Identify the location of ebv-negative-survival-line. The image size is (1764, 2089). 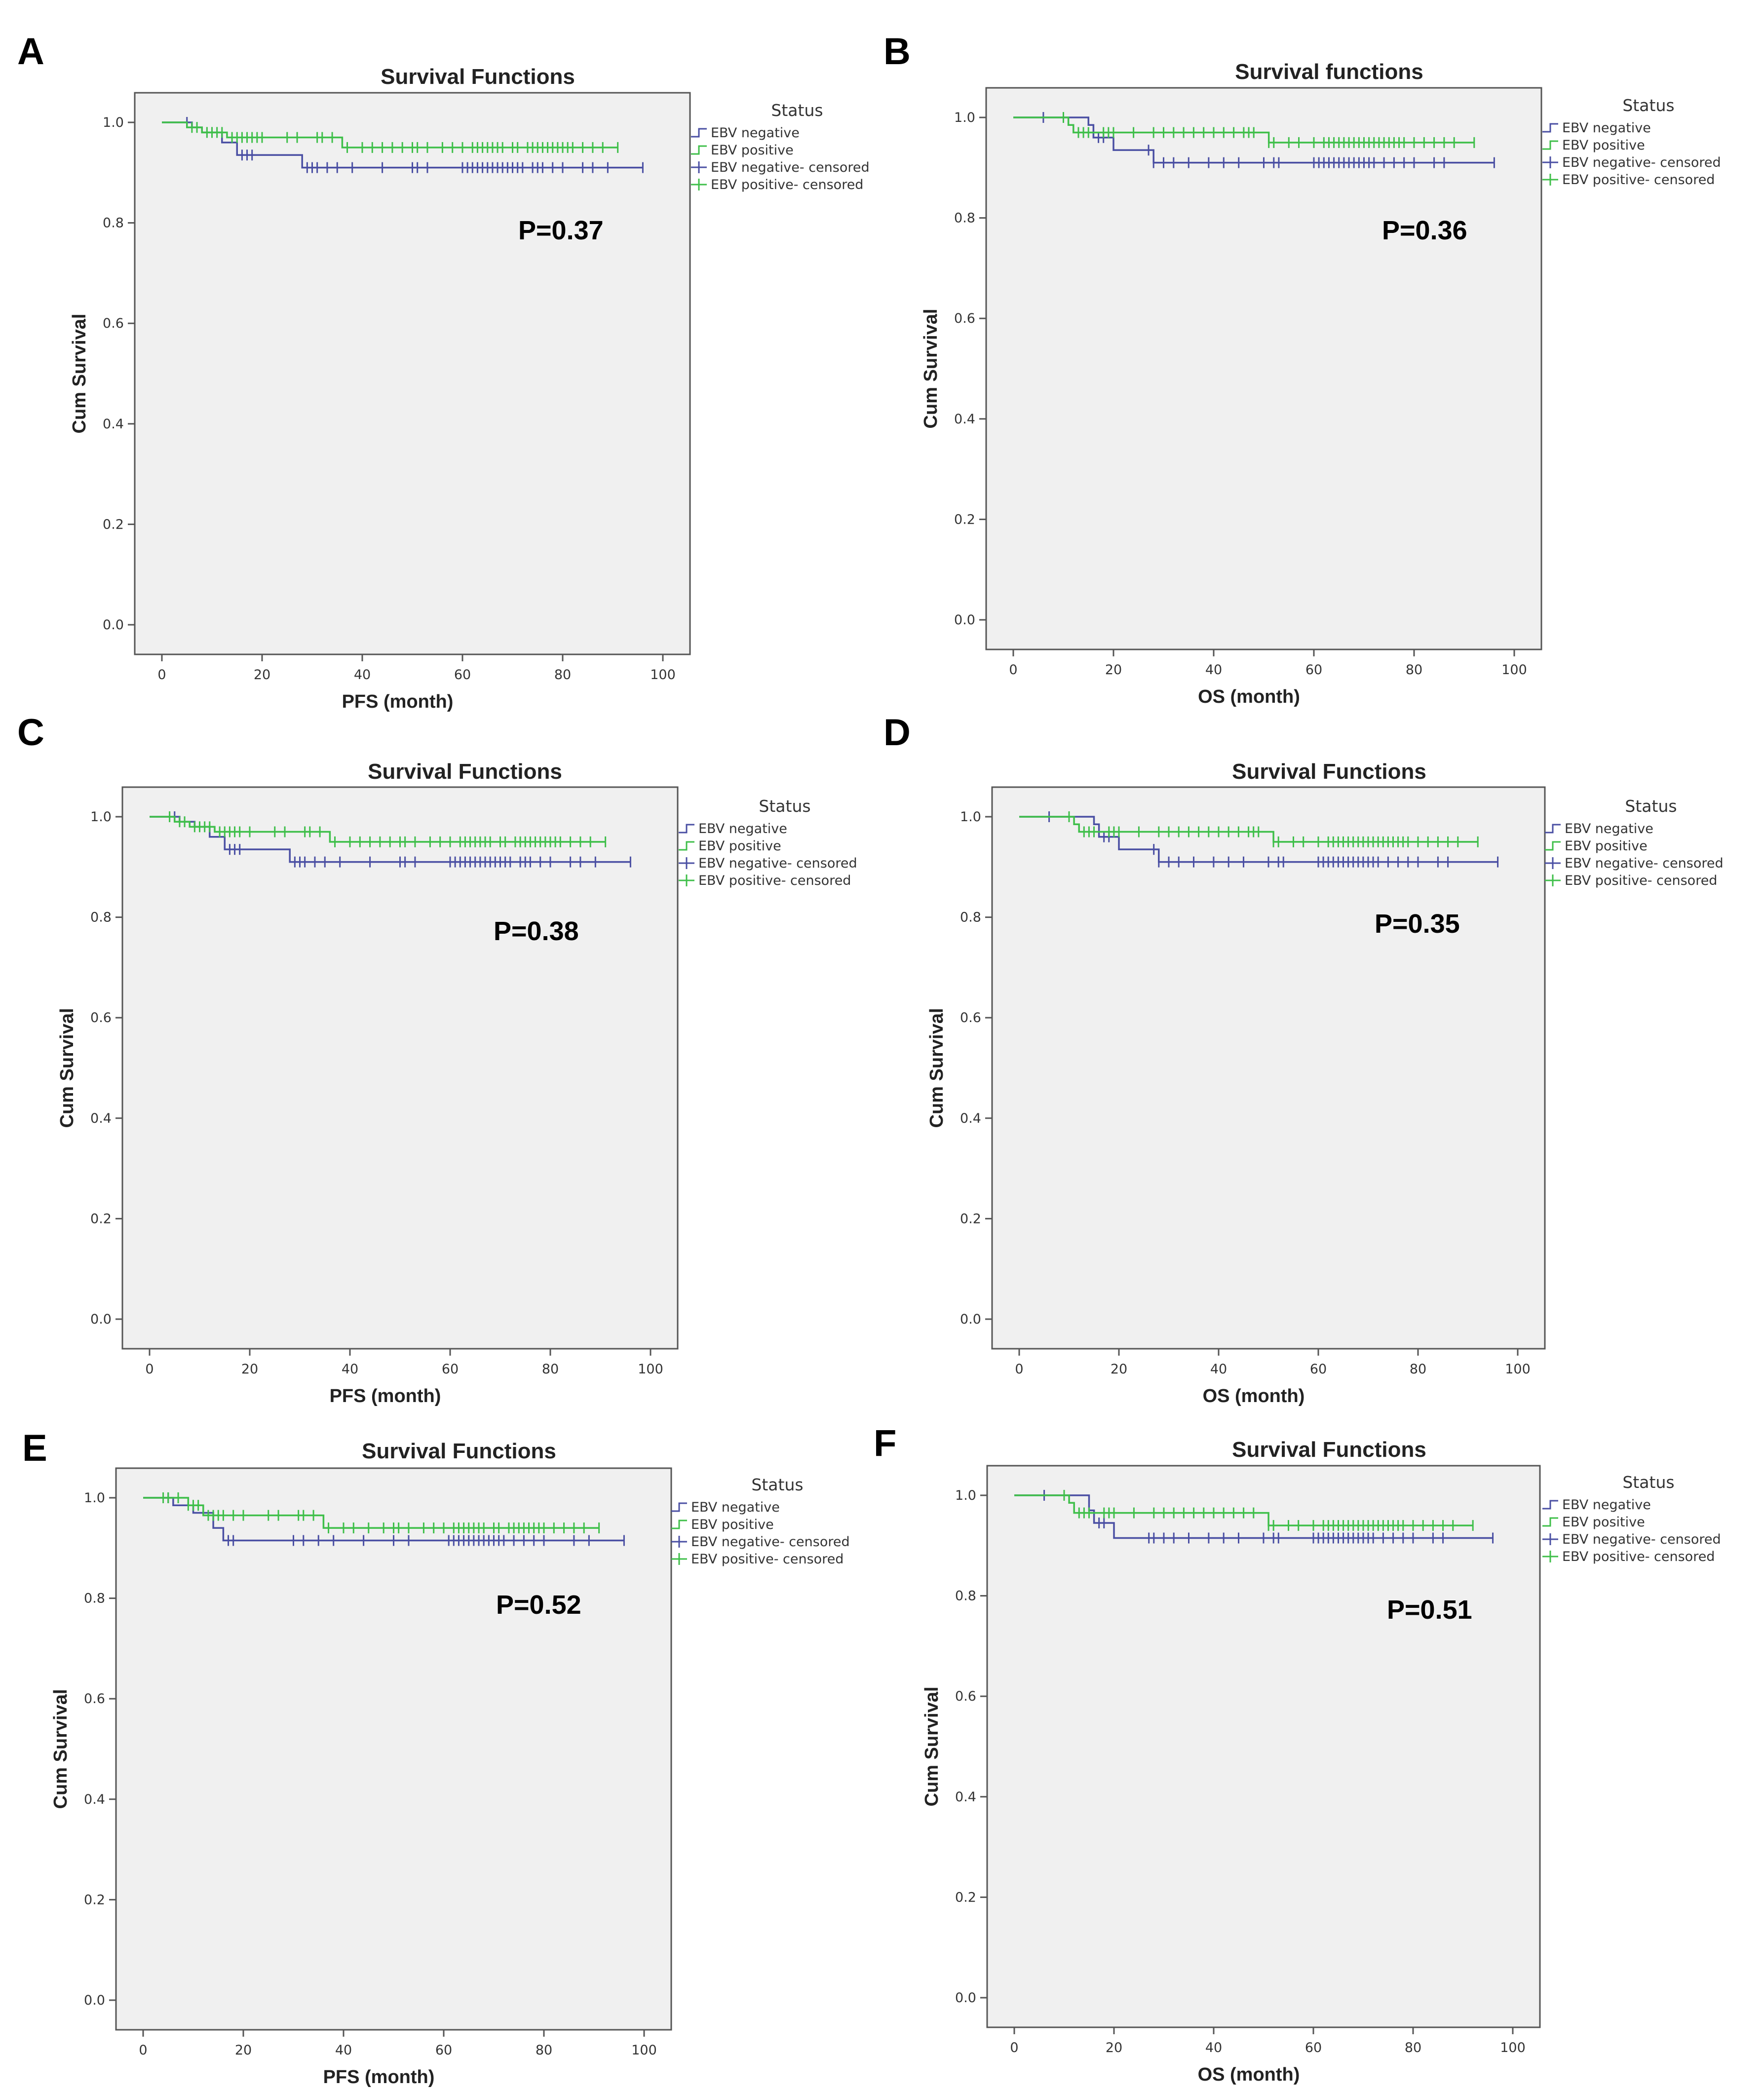
(1253, 1516).